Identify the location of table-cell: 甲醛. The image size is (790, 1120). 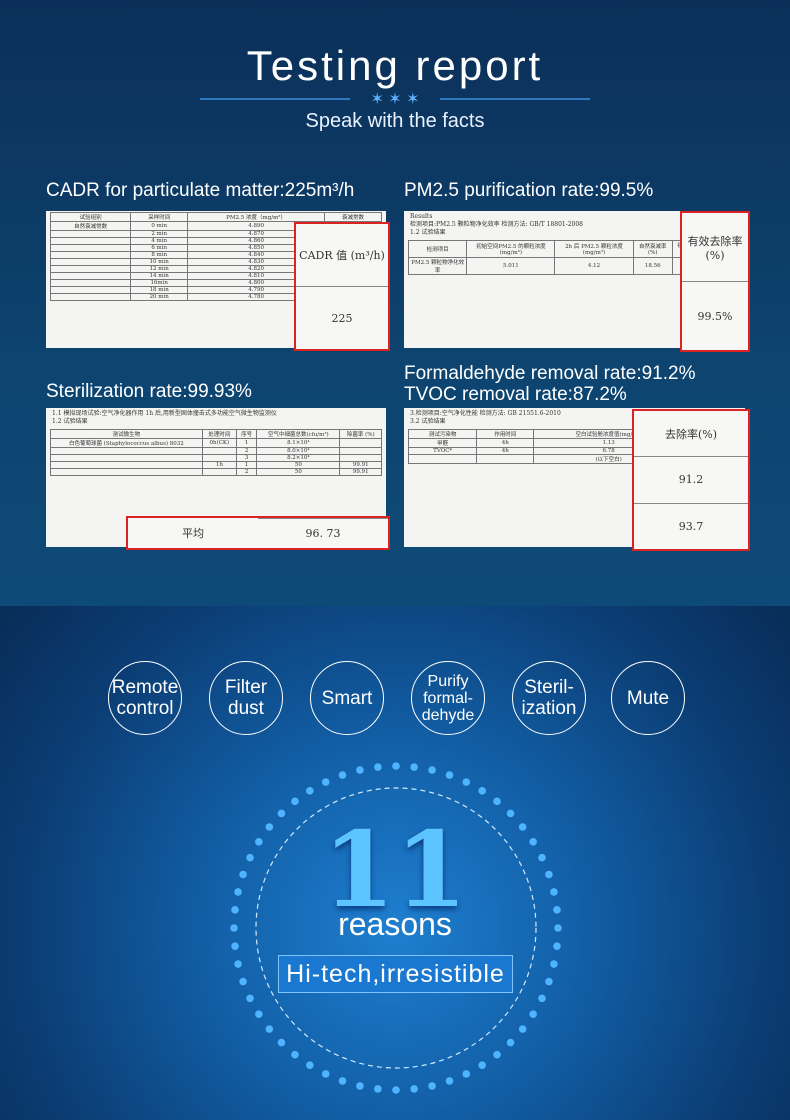
(442, 443).